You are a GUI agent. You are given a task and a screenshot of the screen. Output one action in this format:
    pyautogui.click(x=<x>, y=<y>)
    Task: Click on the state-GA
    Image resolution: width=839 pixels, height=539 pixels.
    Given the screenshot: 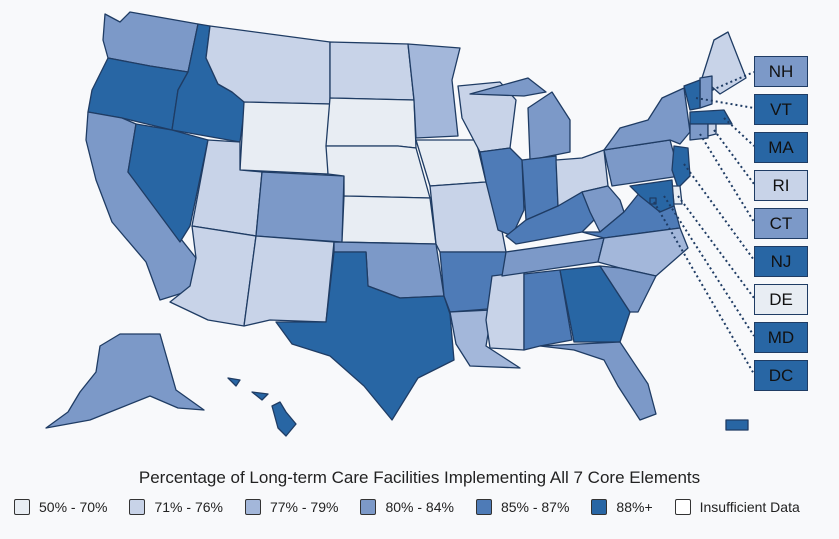 What is the action you would take?
    pyautogui.click(x=595, y=304)
    